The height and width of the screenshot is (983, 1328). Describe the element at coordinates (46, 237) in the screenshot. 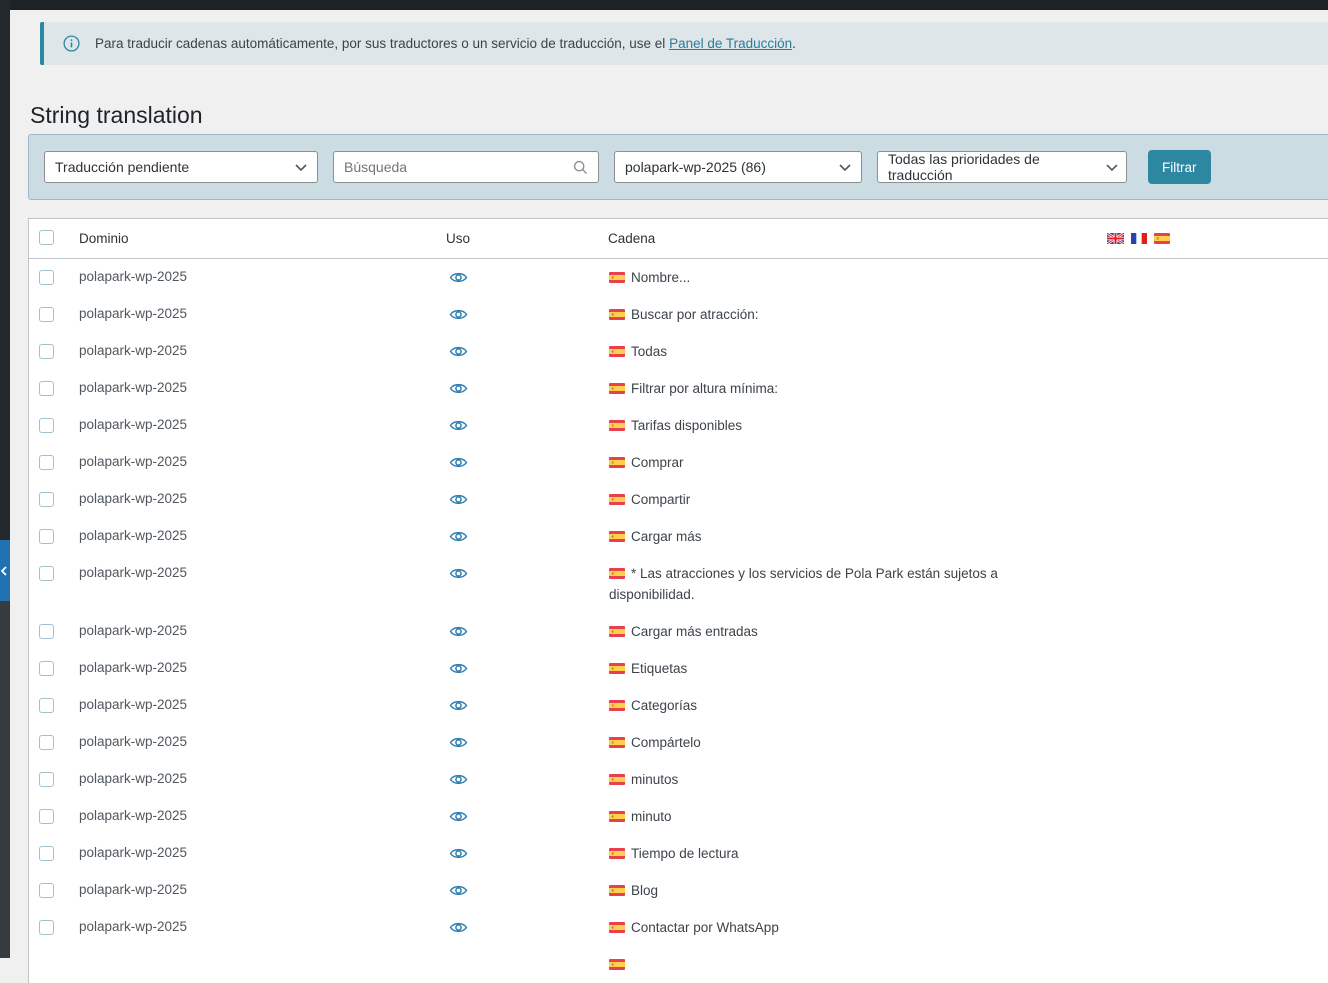

I see `select-all-checkbox` at that location.